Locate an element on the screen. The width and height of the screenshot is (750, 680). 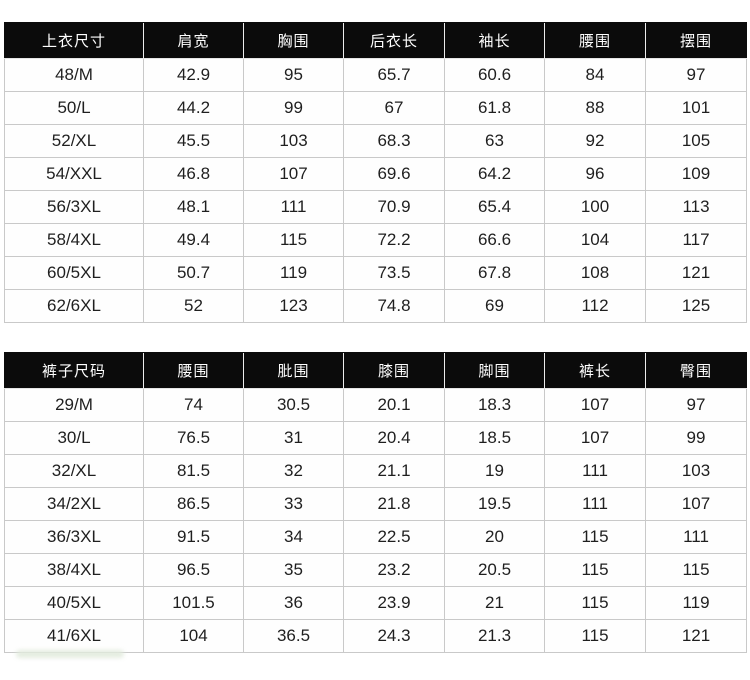
size-label-cell: 29/M is located at coordinates (74, 405).